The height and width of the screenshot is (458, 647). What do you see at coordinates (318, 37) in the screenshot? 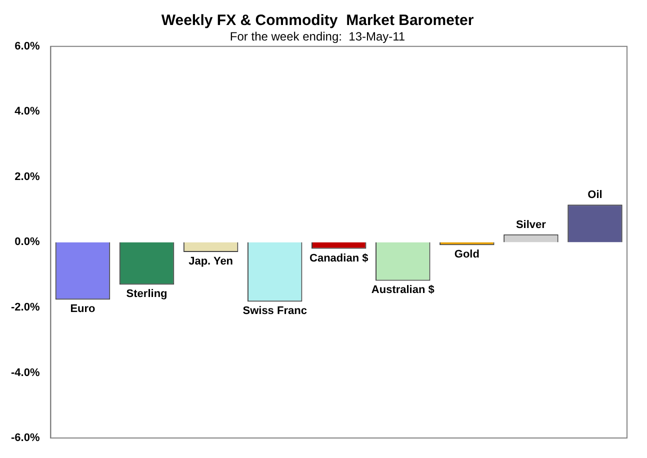
I see `chart-subtitle: For the week ending: 13-May-11` at bounding box center [318, 37].